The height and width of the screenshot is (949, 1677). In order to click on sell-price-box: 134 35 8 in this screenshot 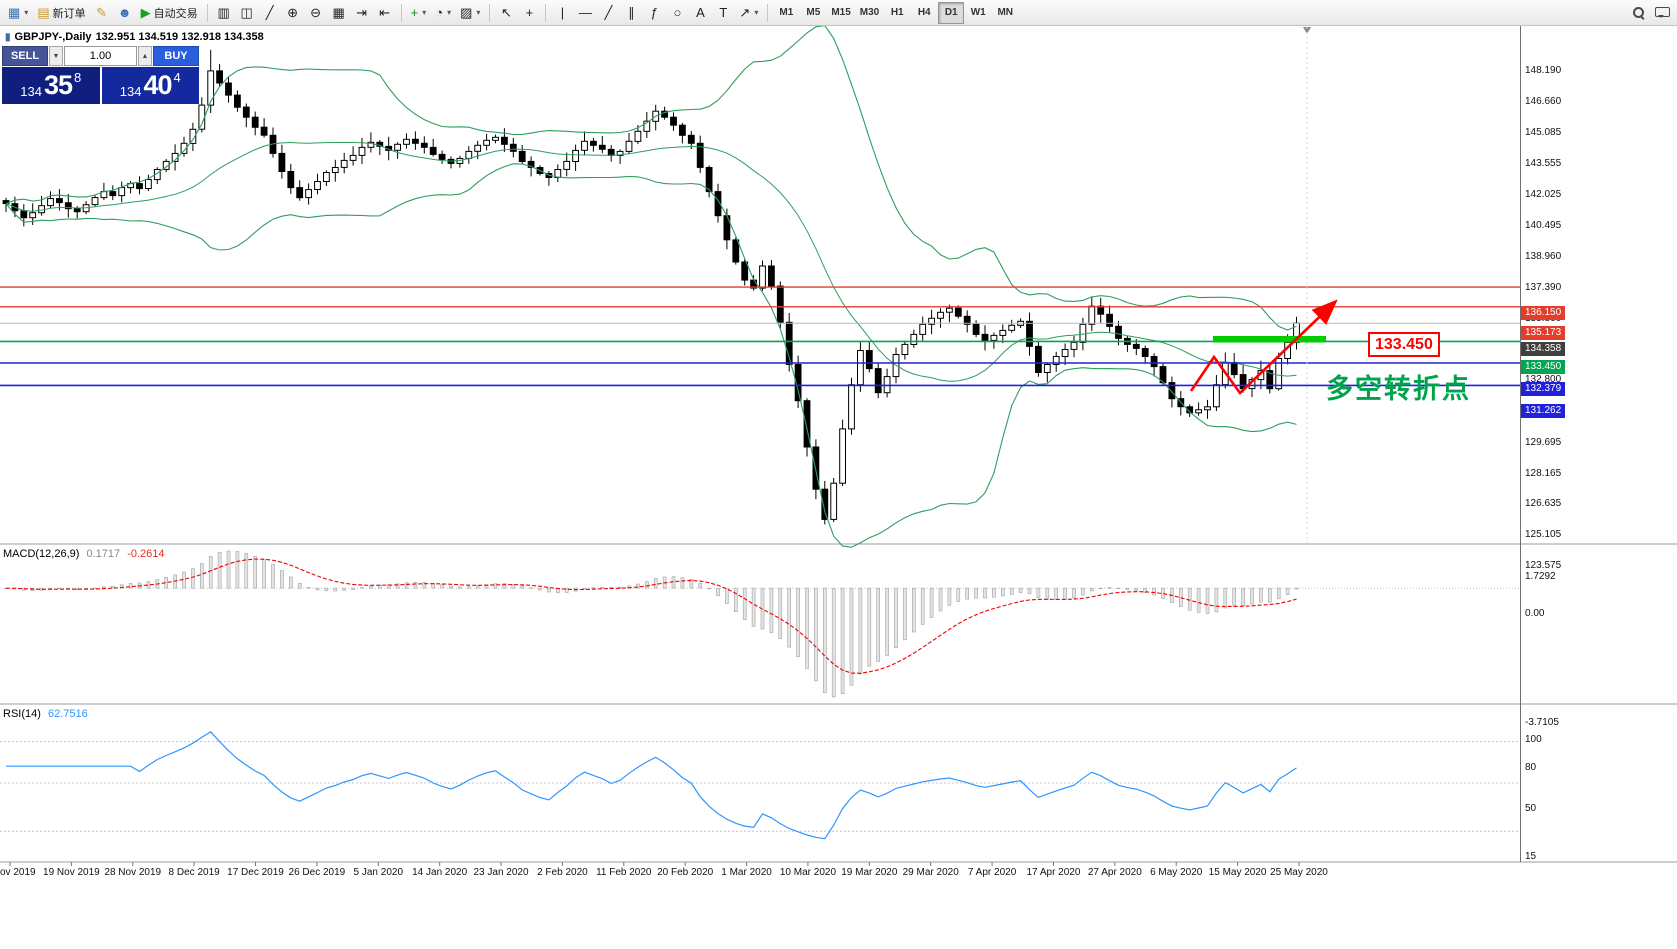, I will do `click(51, 85)`.